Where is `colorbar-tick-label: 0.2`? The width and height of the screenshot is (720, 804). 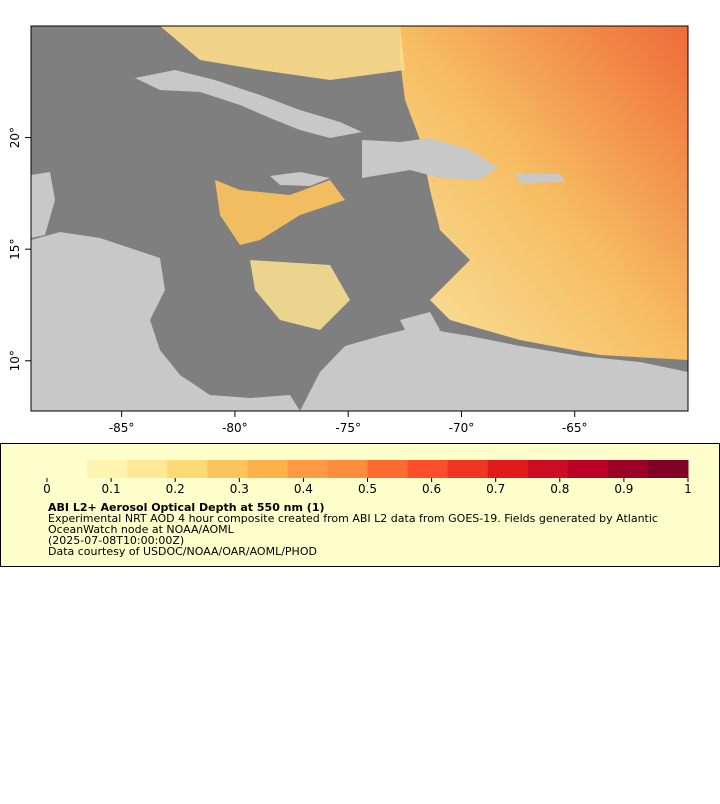
colorbar-tick-label: 0.2 is located at coordinates (175, 489).